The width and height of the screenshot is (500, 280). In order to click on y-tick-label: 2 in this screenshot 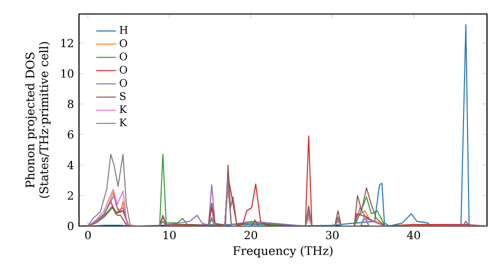, I will do `click(71, 195)`.